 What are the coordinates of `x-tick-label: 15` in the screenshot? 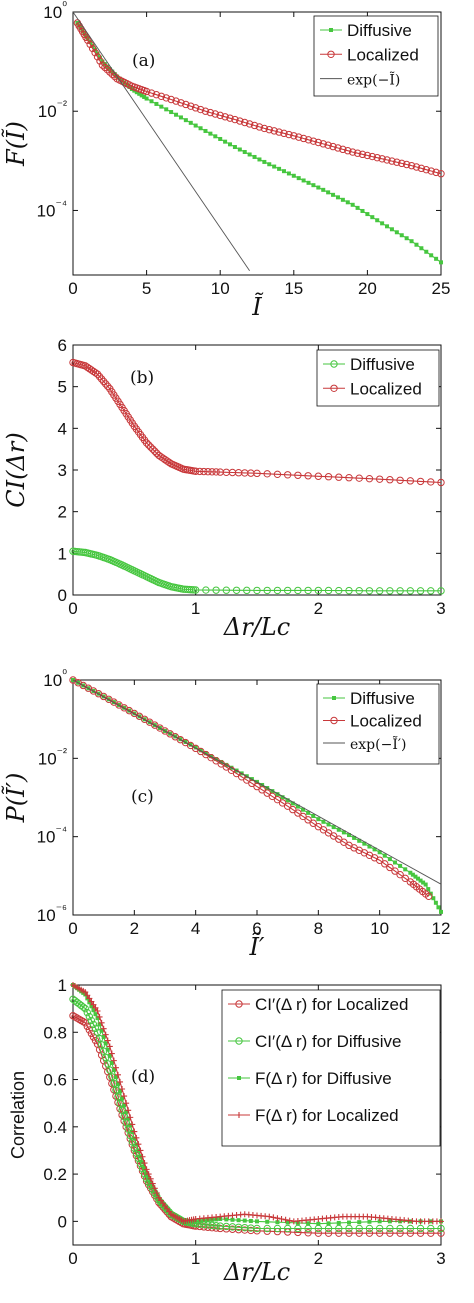 It's located at (293, 288).